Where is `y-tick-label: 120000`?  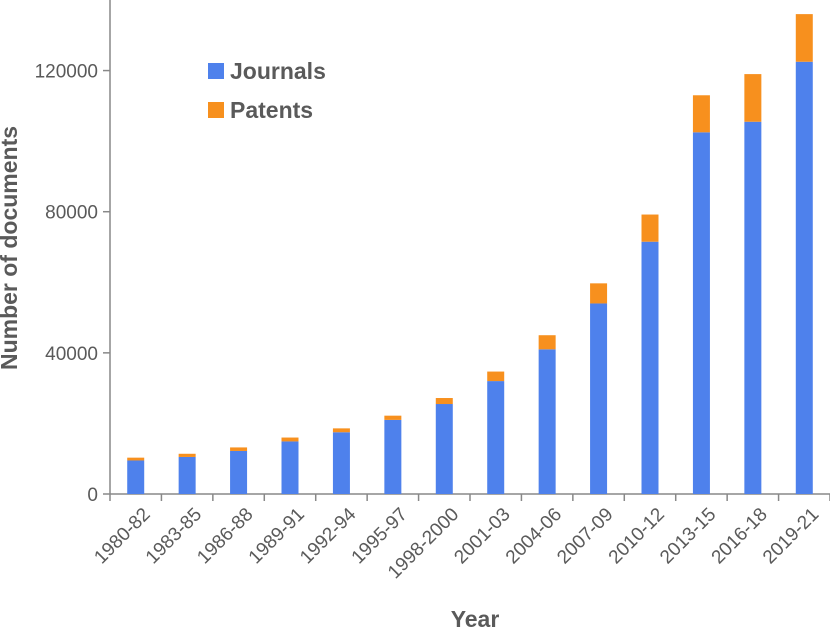 y-tick-label: 120000 is located at coordinates (66, 72).